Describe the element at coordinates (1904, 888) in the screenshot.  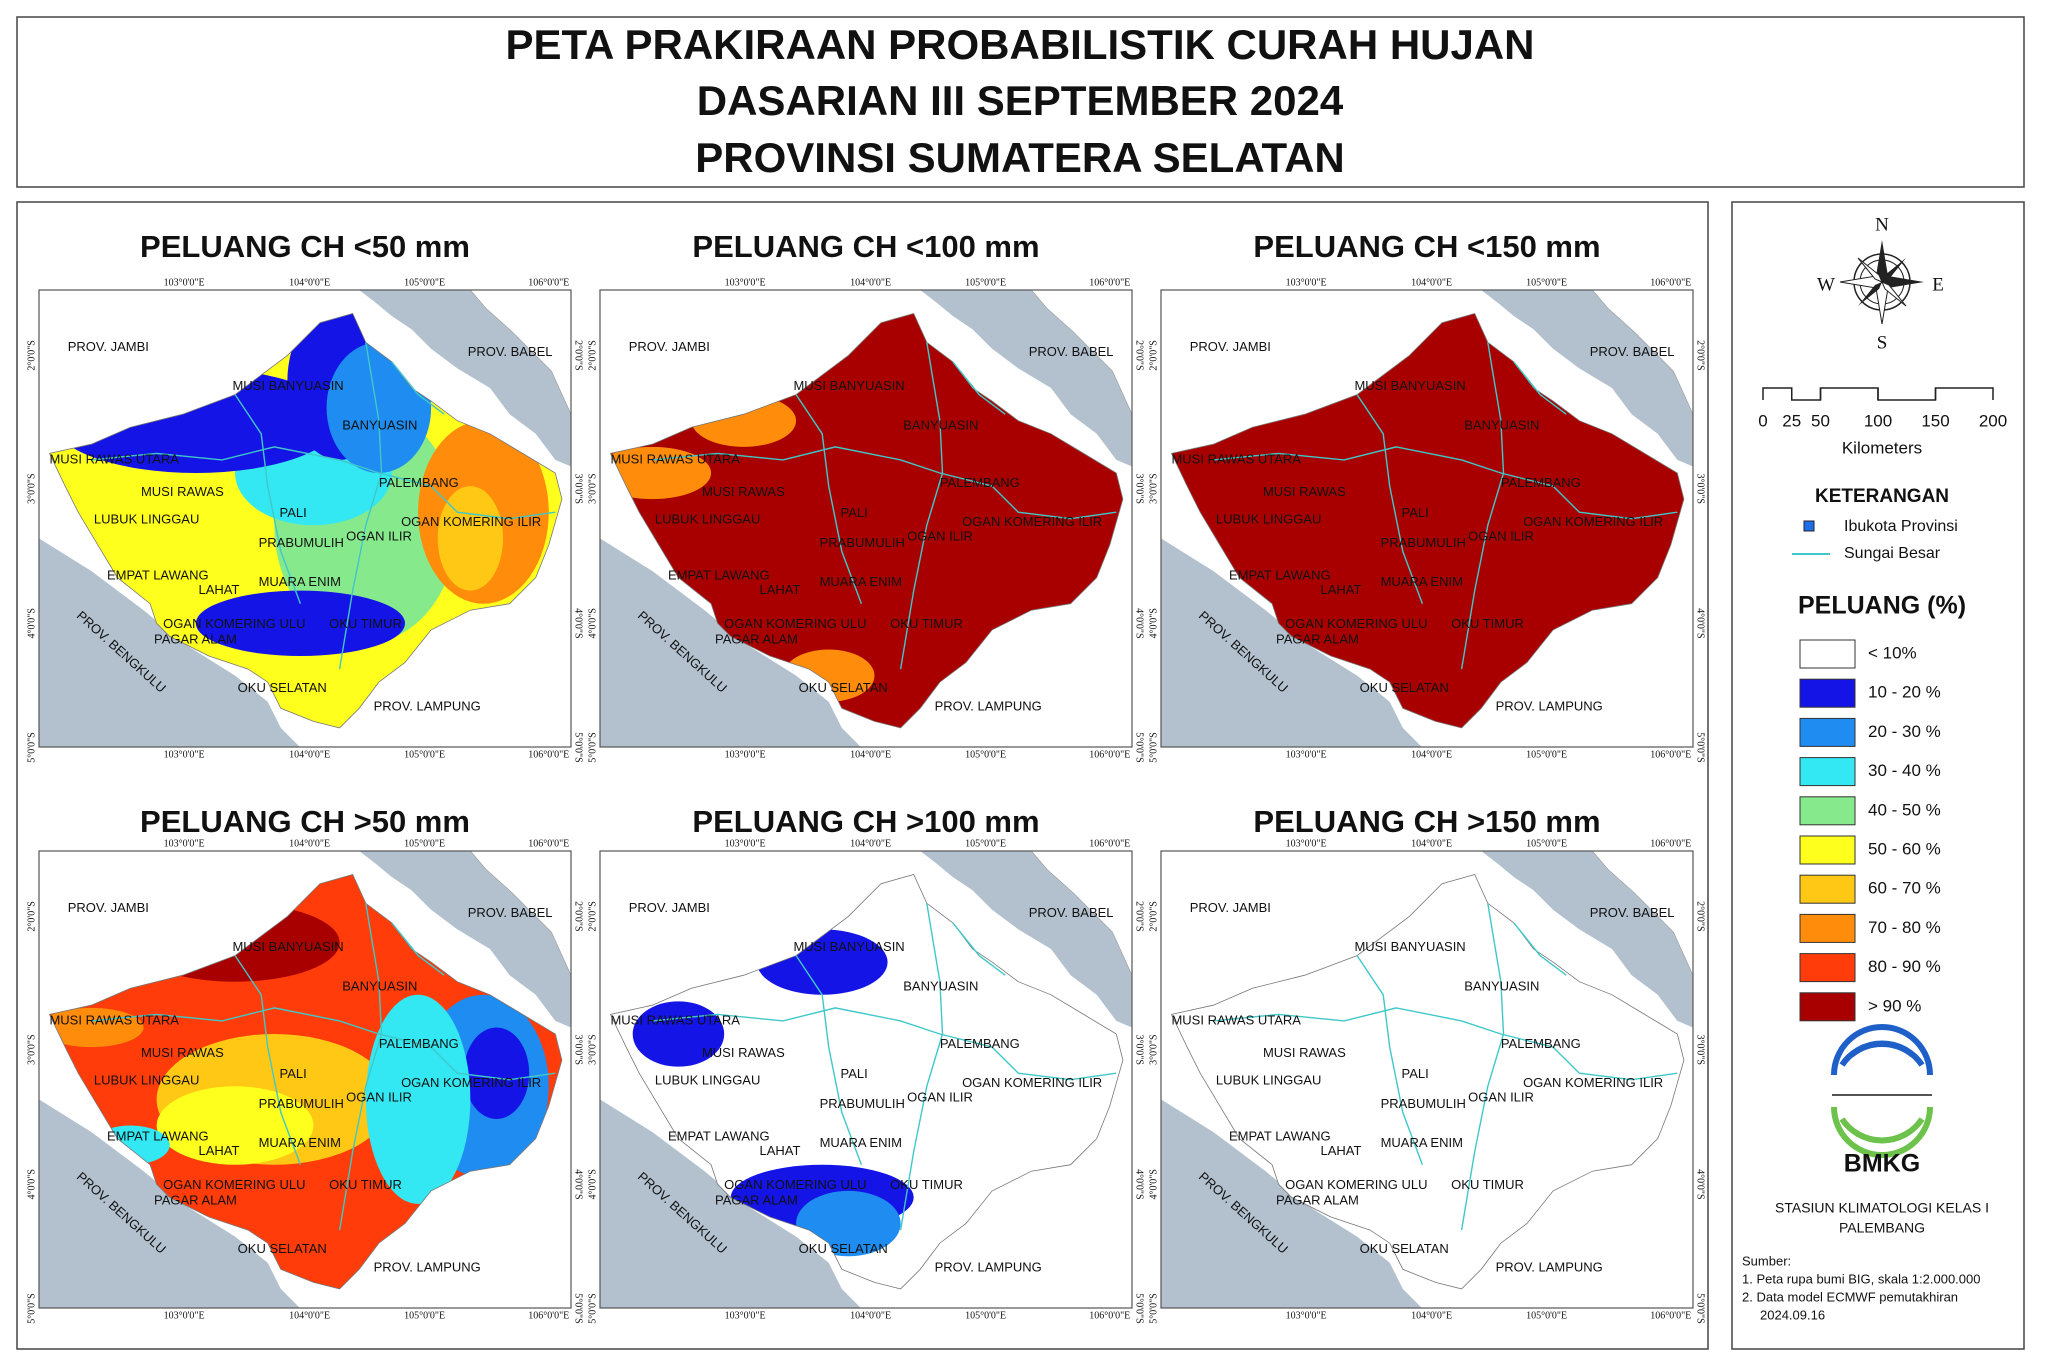
I see `legend-label: 60 - 70 %` at that location.